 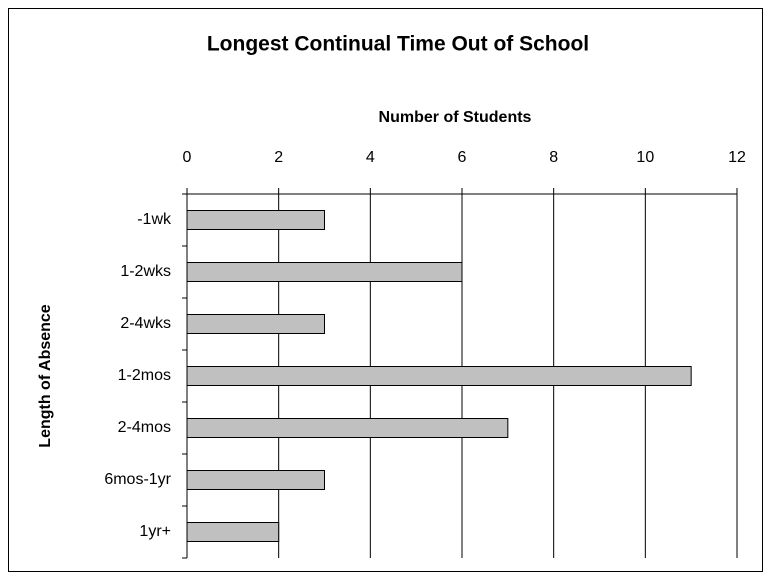 What do you see at coordinates (398, 44) in the screenshot?
I see `chart-title: Longest Continual Time Out of School` at bounding box center [398, 44].